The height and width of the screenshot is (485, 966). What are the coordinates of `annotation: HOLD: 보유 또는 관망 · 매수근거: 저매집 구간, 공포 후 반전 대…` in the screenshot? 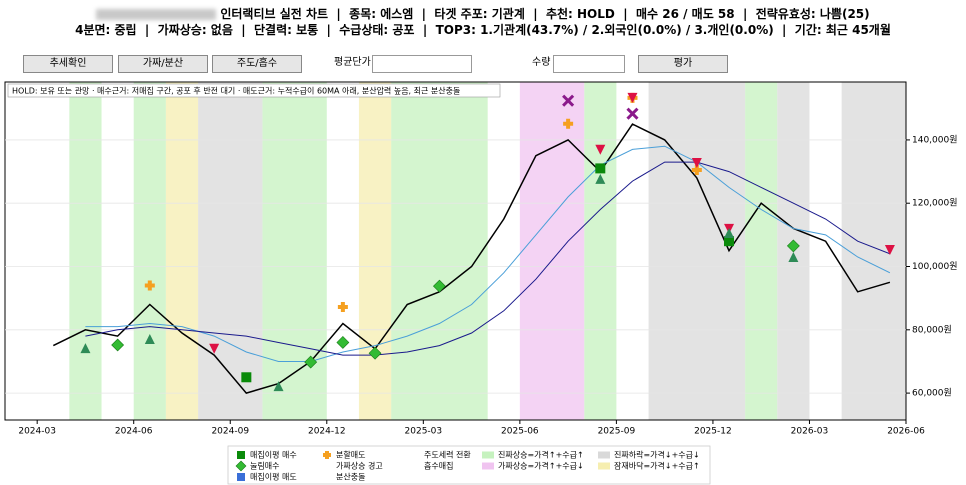 It's located at (236, 91).